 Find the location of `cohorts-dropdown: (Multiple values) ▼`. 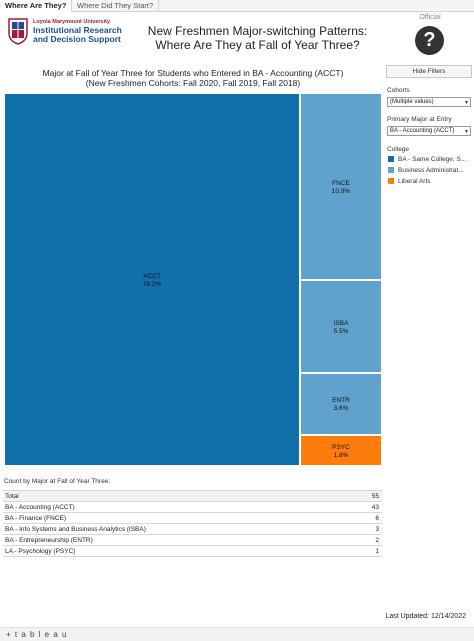

cohorts-dropdown: (Multiple values) ▼ is located at coordinates (429, 102).